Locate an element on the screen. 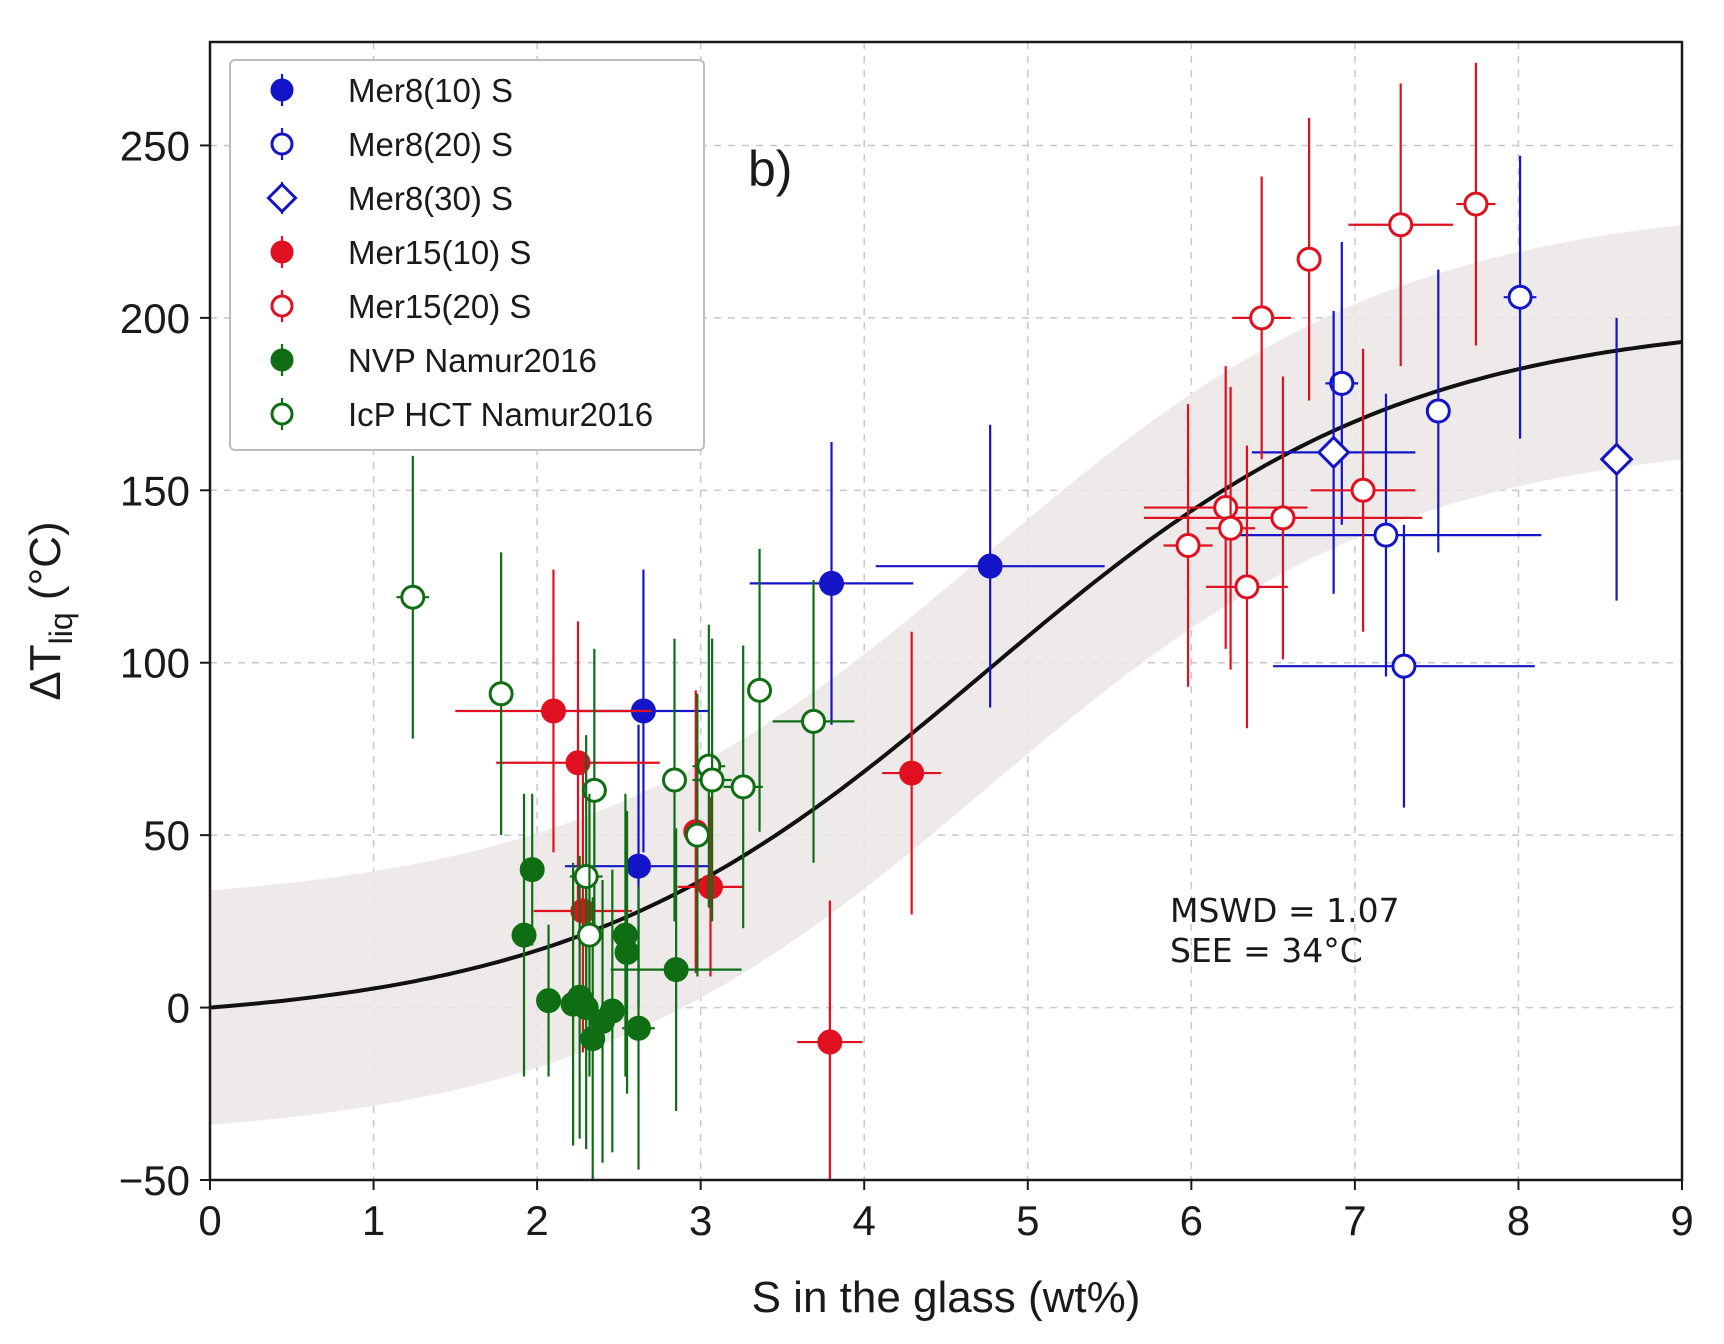  x-tick-label: 8 is located at coordinates (1518, 1220).